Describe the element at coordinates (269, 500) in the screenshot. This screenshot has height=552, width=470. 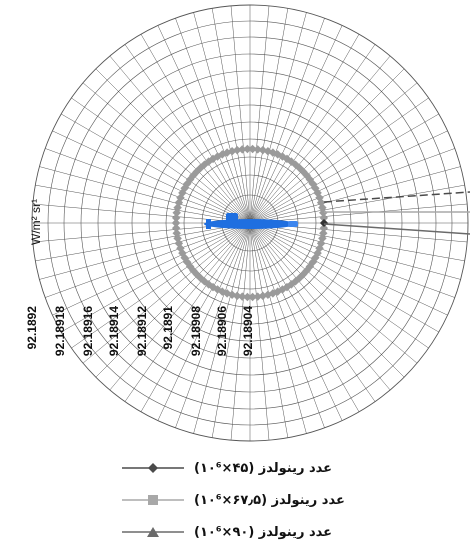
I see `legend-label: عدد رینولدز (۶۷٫۵×۱۰⁶)` at that location.